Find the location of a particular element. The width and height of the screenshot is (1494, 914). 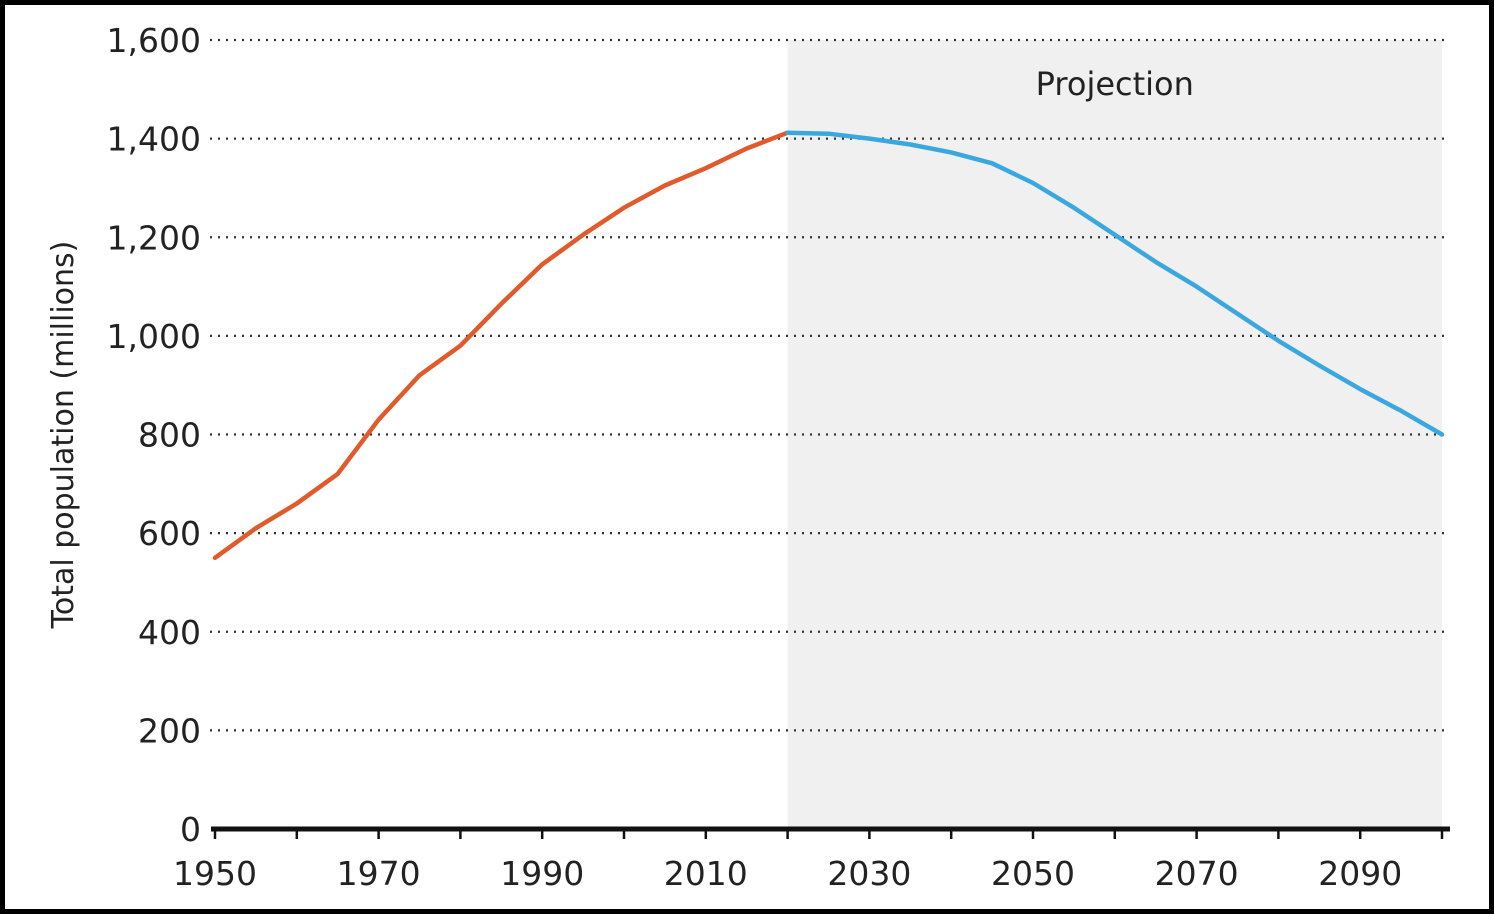

y-tick-label: 400 is located at coordinates (169, 632).